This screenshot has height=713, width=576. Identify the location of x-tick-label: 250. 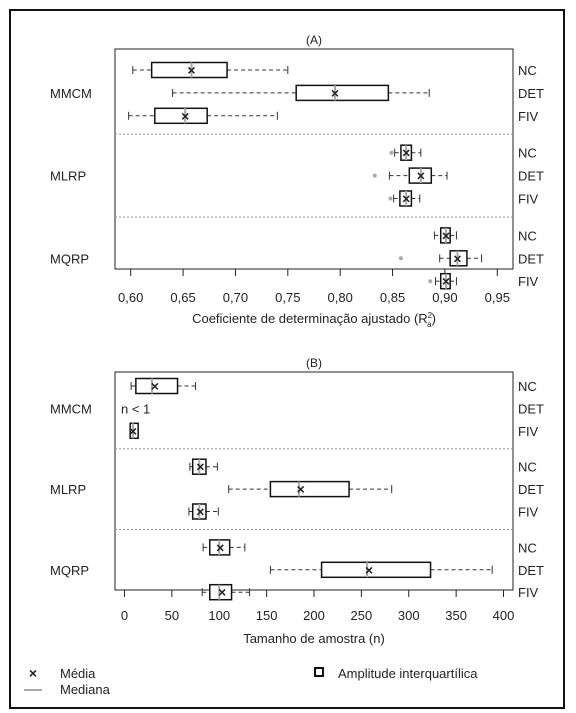
(362, 615).